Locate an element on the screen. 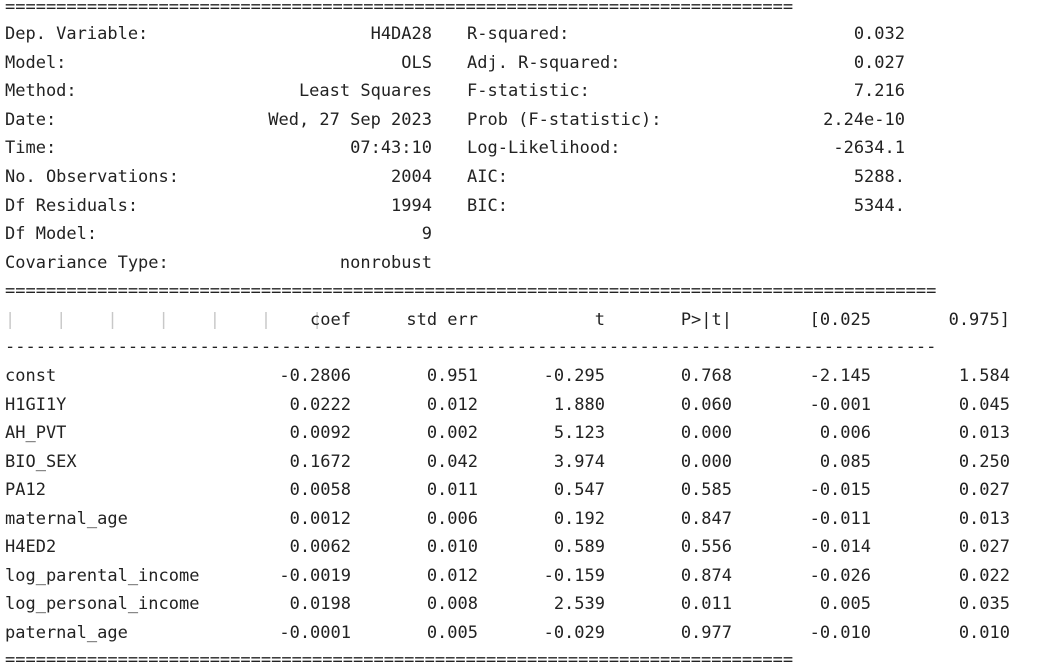 This screenshot has width=1045, height=667. cell-ci-high: 0.045 is located at coordinates (984, 404).